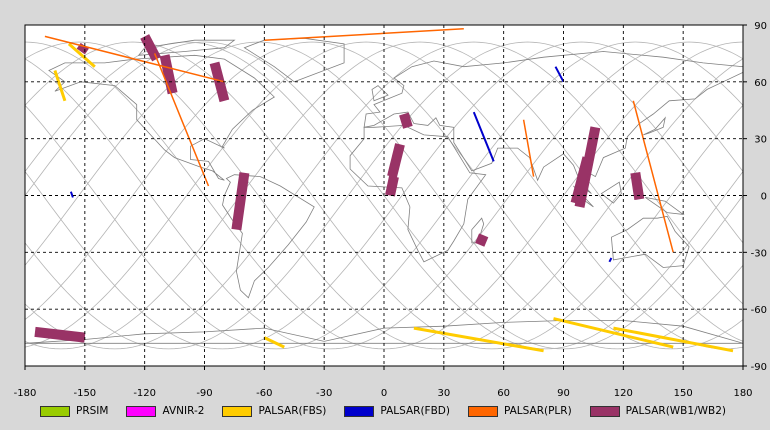  Describe the element at coordinates (760, 140) in the screenshot. I see `y-tick-label: 30` at that location.